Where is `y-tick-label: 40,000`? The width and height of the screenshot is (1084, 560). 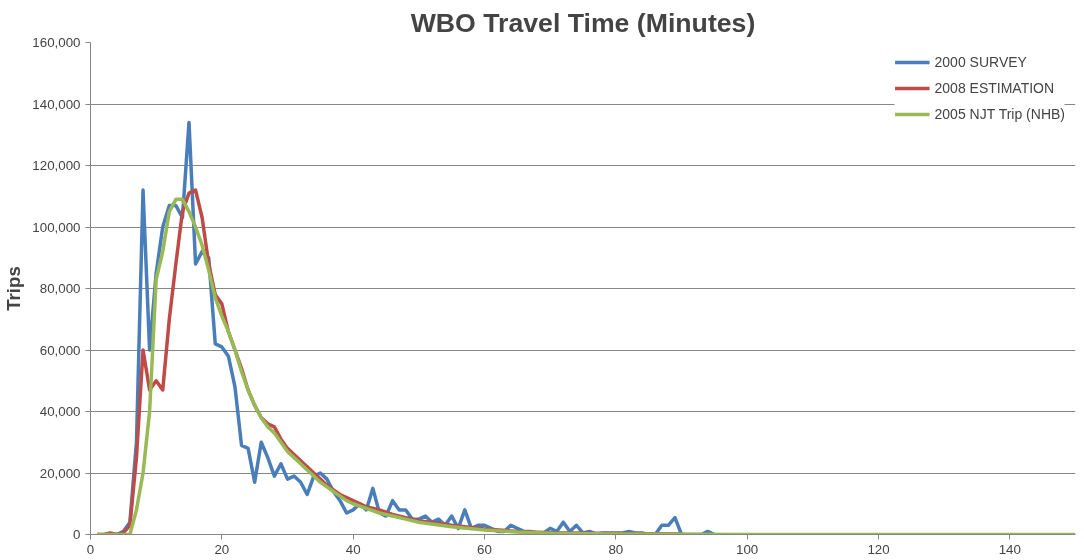
y-tick-label: 40,000 is located at coordinates (60, 411).